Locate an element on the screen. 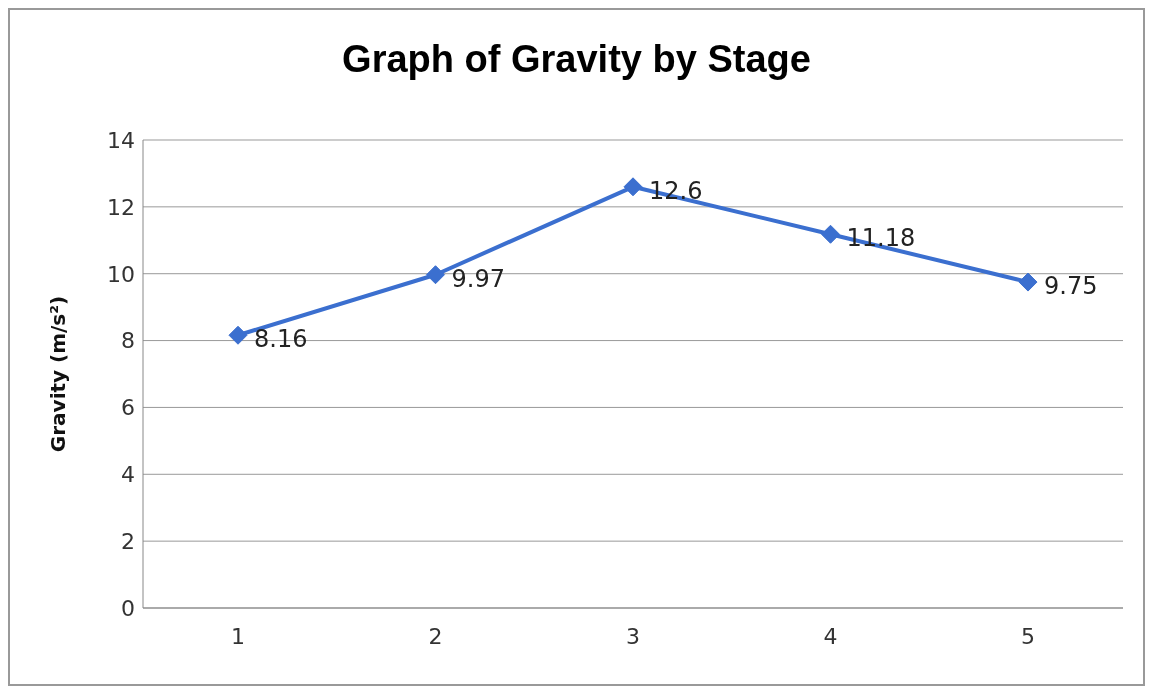  y-tick-label: 14 is located at coordinates (121, 140).